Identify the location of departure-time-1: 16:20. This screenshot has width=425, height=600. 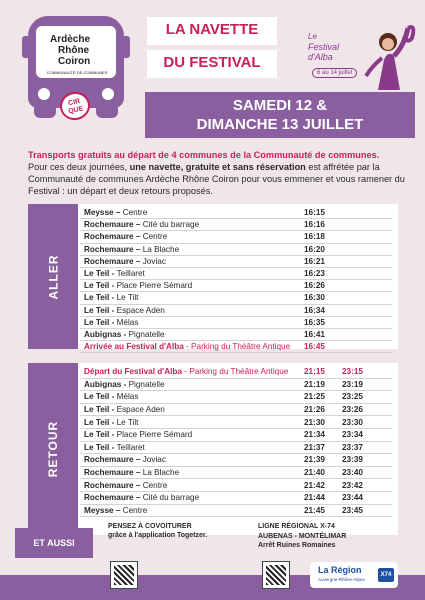
(314, 249).